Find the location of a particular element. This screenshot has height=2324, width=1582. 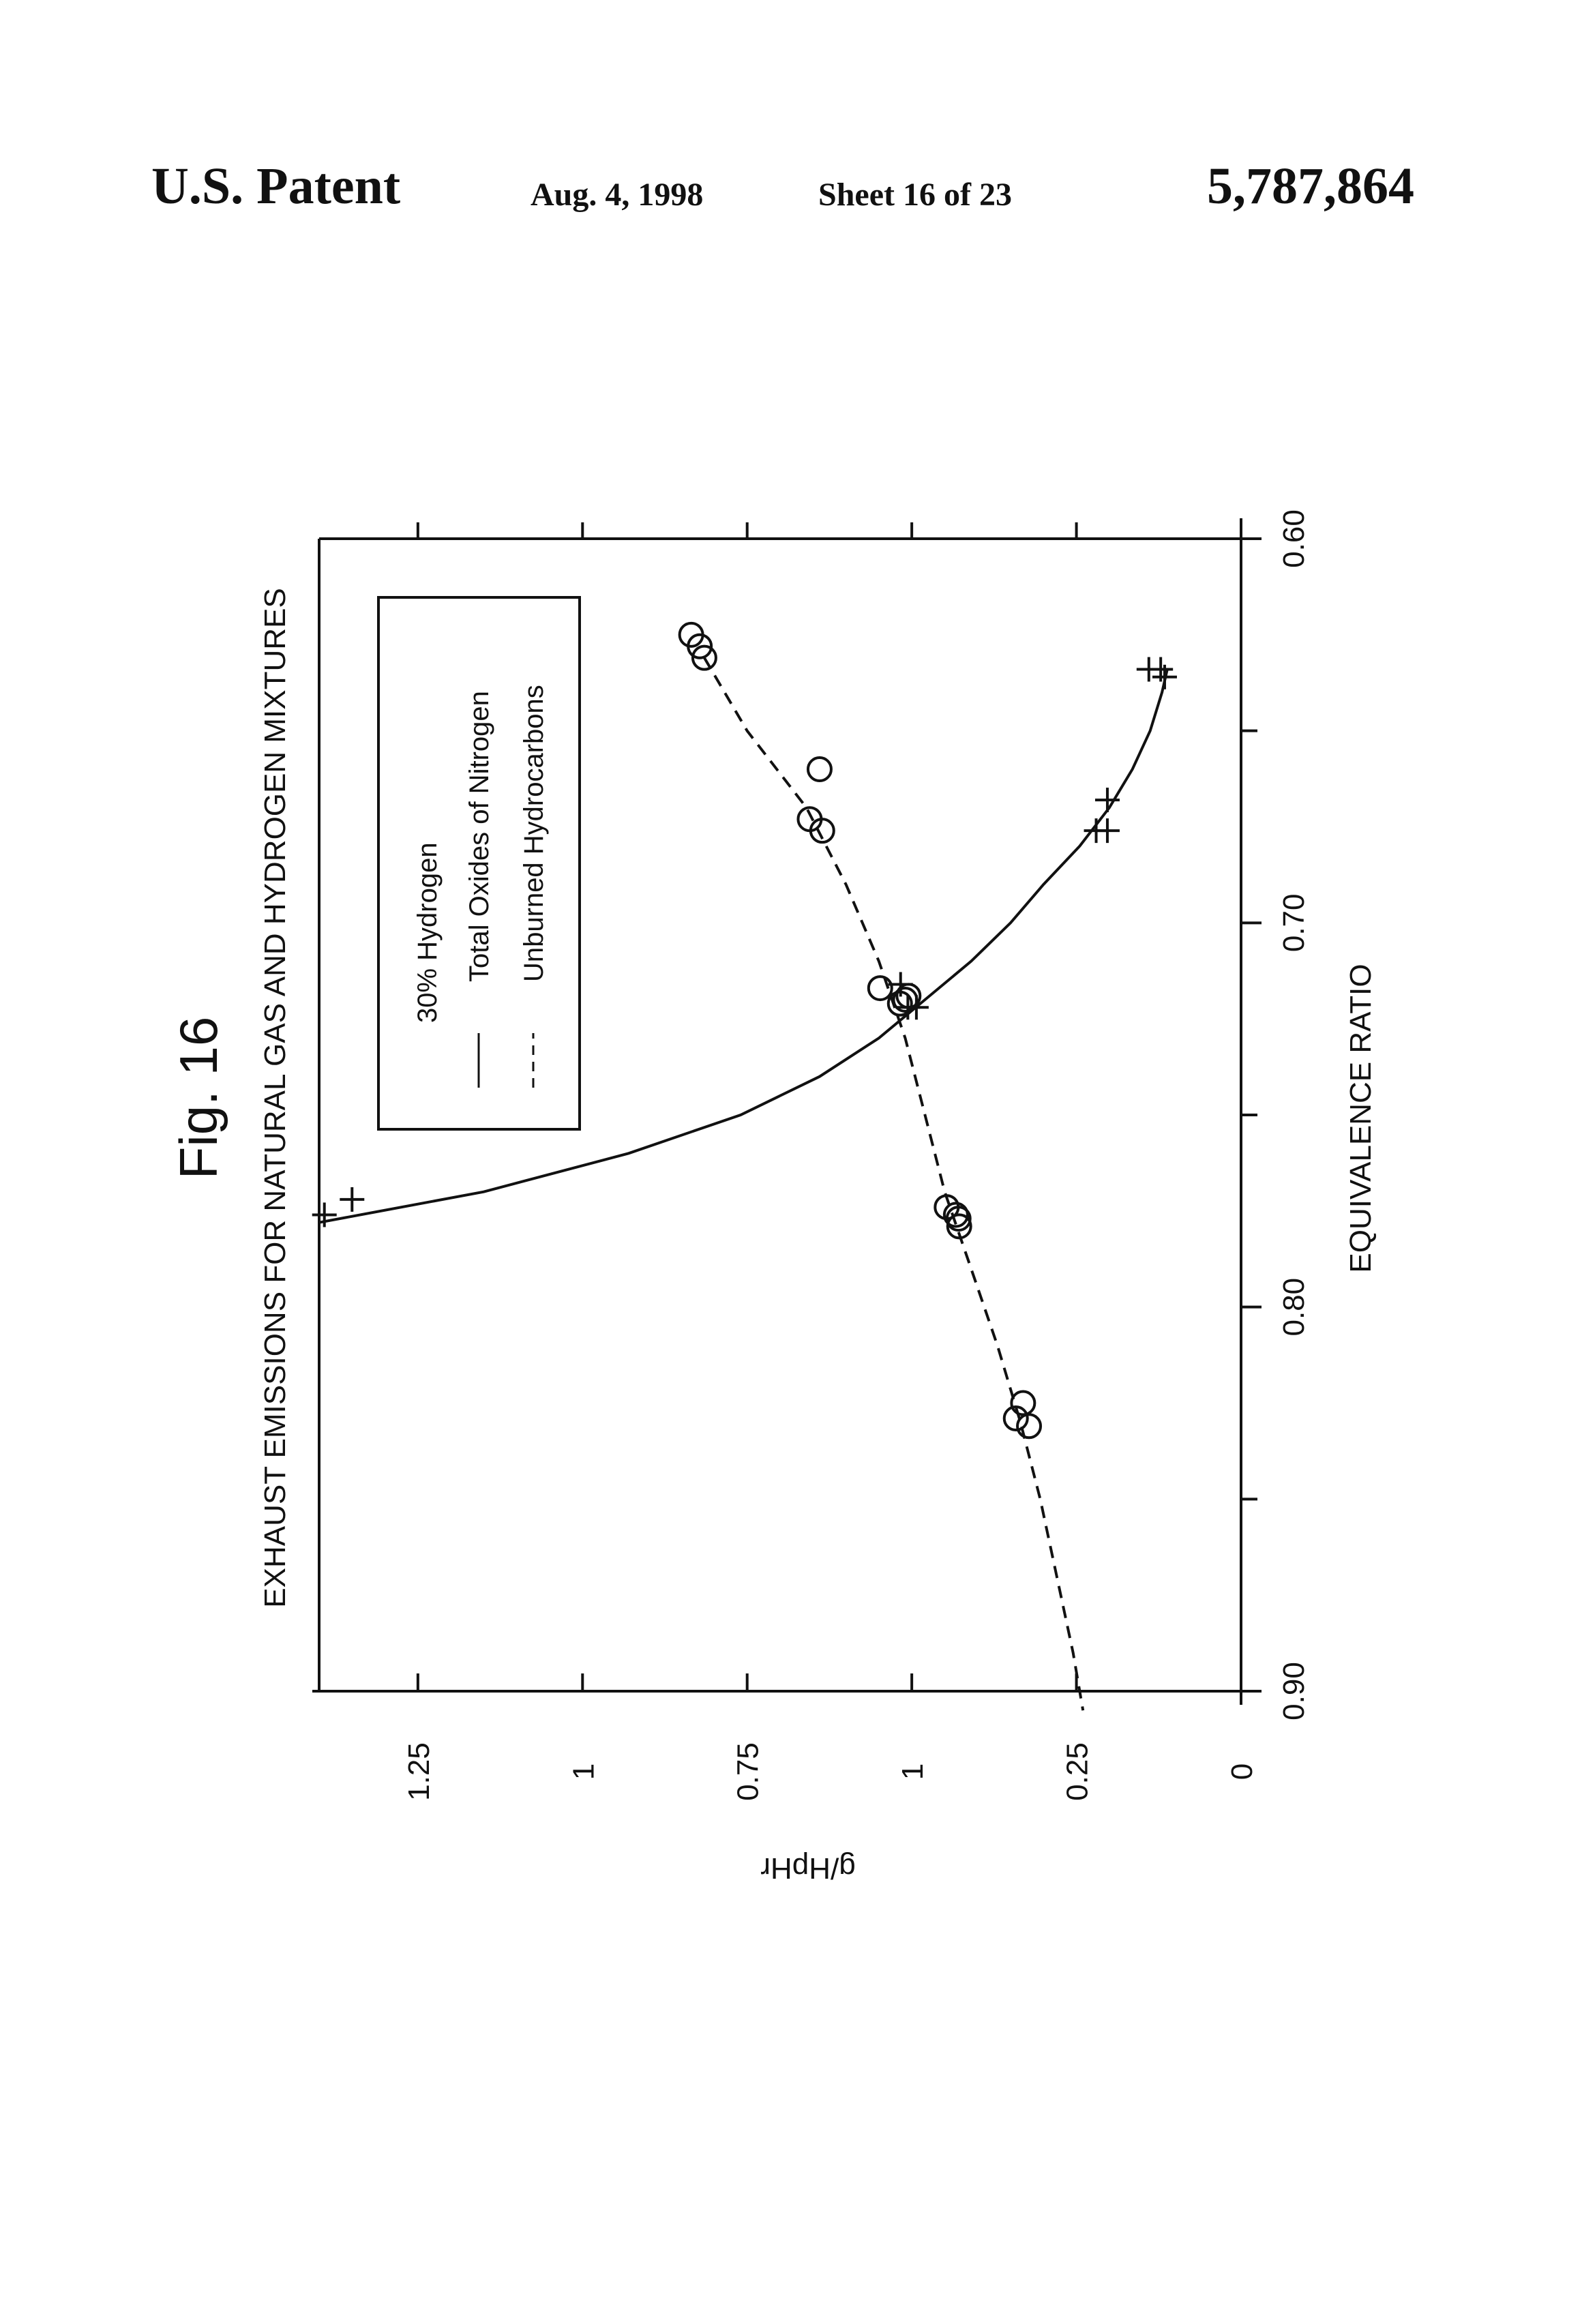

nox-fit-line is located at coordinates (743, 946).